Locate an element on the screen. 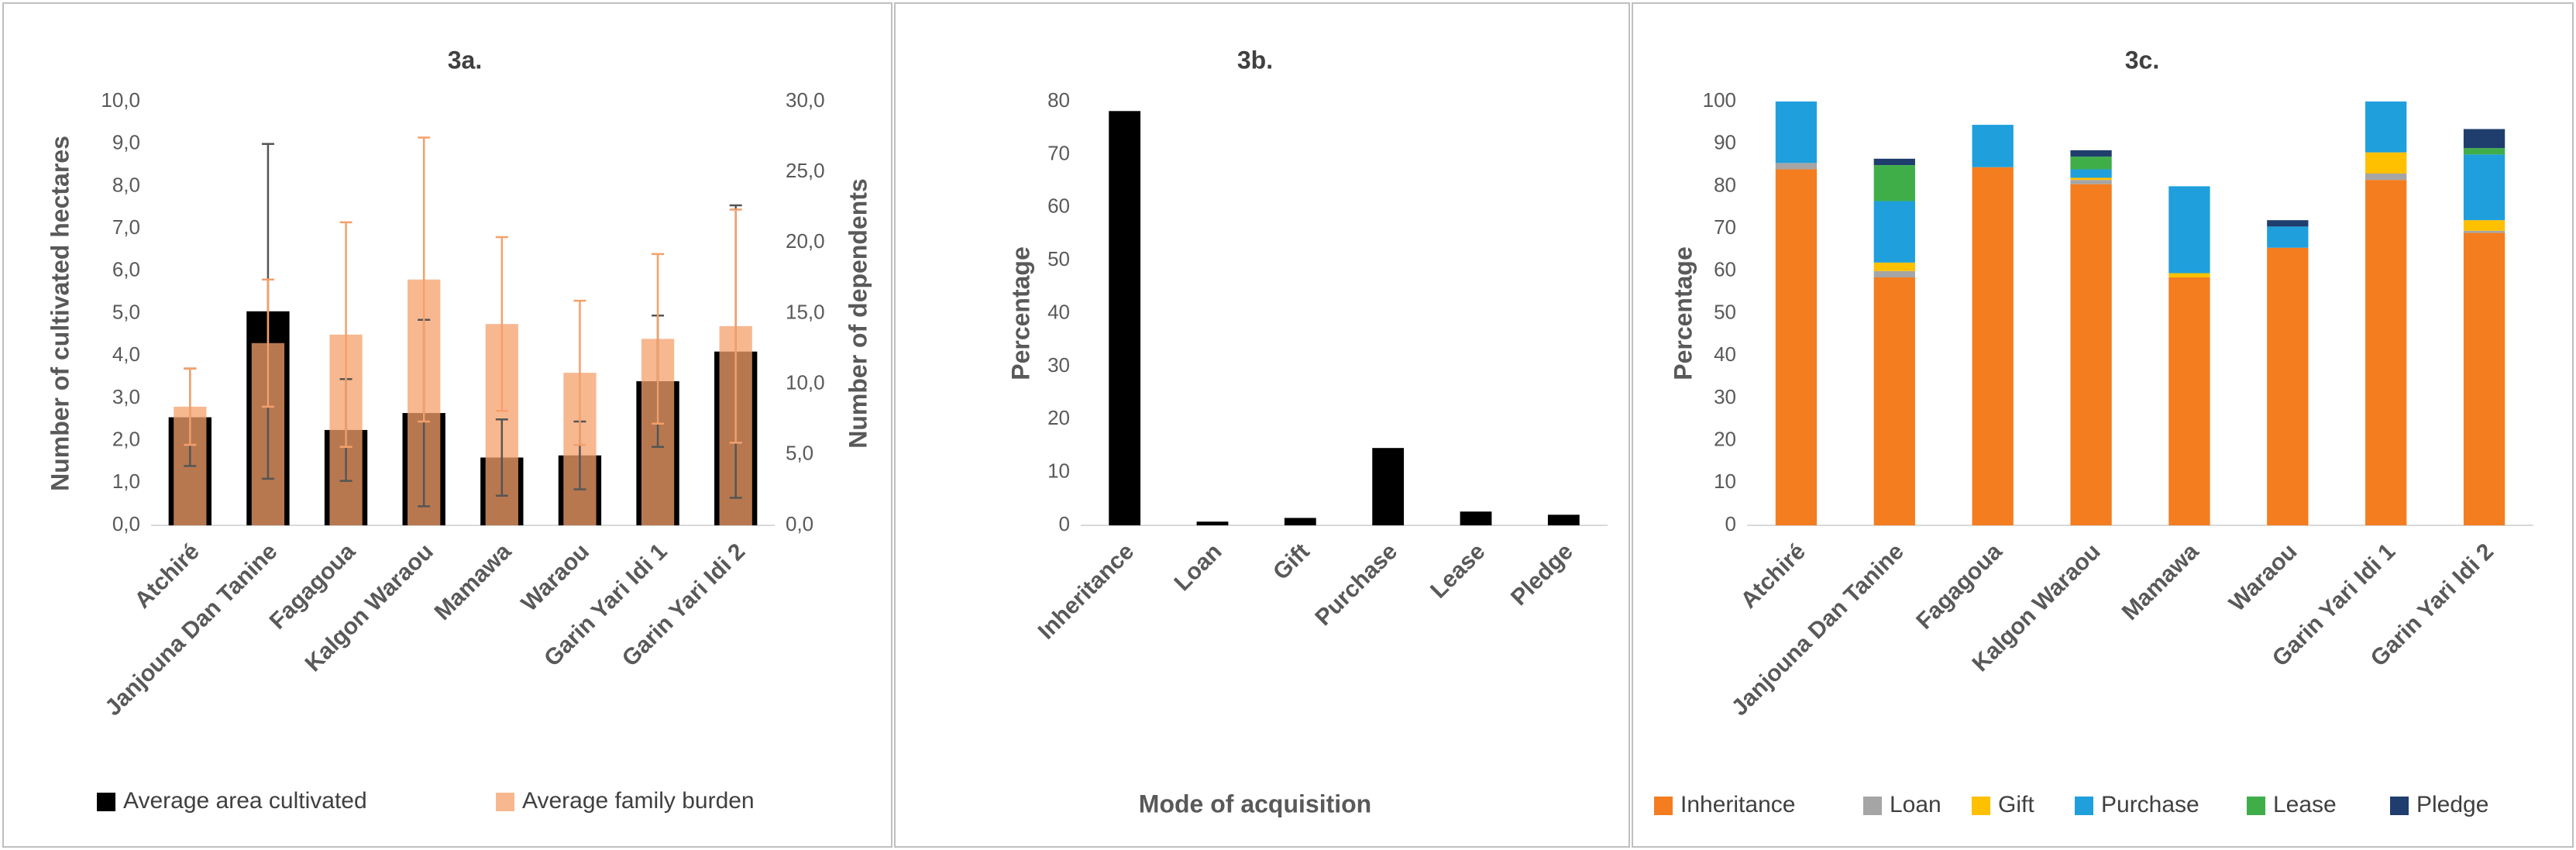 This screenshot has height=850, width=2576. y-tick-label: 3,0 is located at coordinates (126, 396).